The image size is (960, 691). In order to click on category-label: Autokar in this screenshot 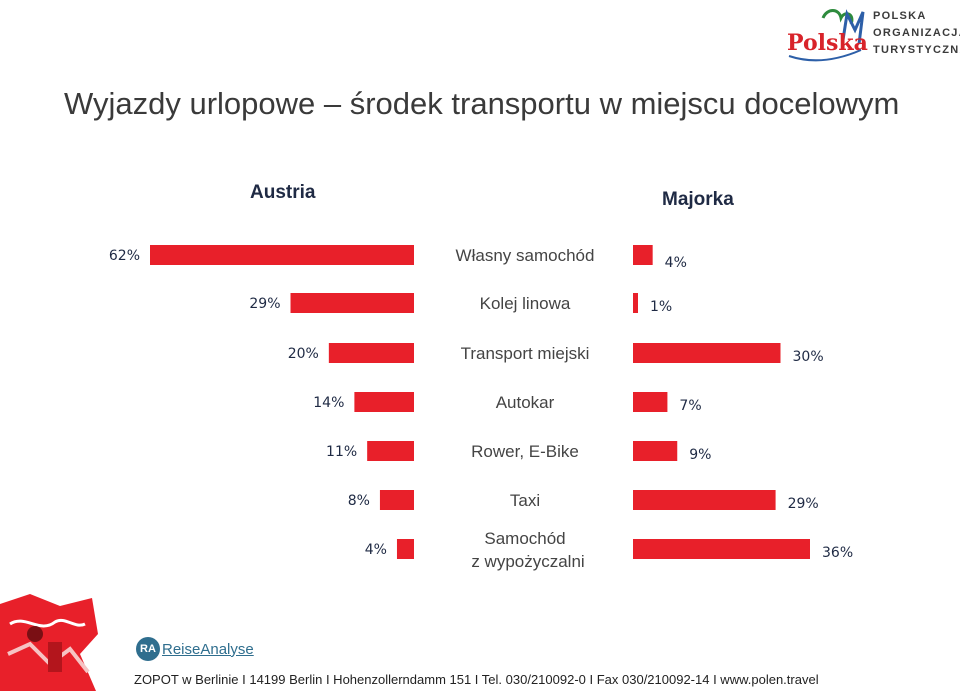, I will do `click(525, 402)`.